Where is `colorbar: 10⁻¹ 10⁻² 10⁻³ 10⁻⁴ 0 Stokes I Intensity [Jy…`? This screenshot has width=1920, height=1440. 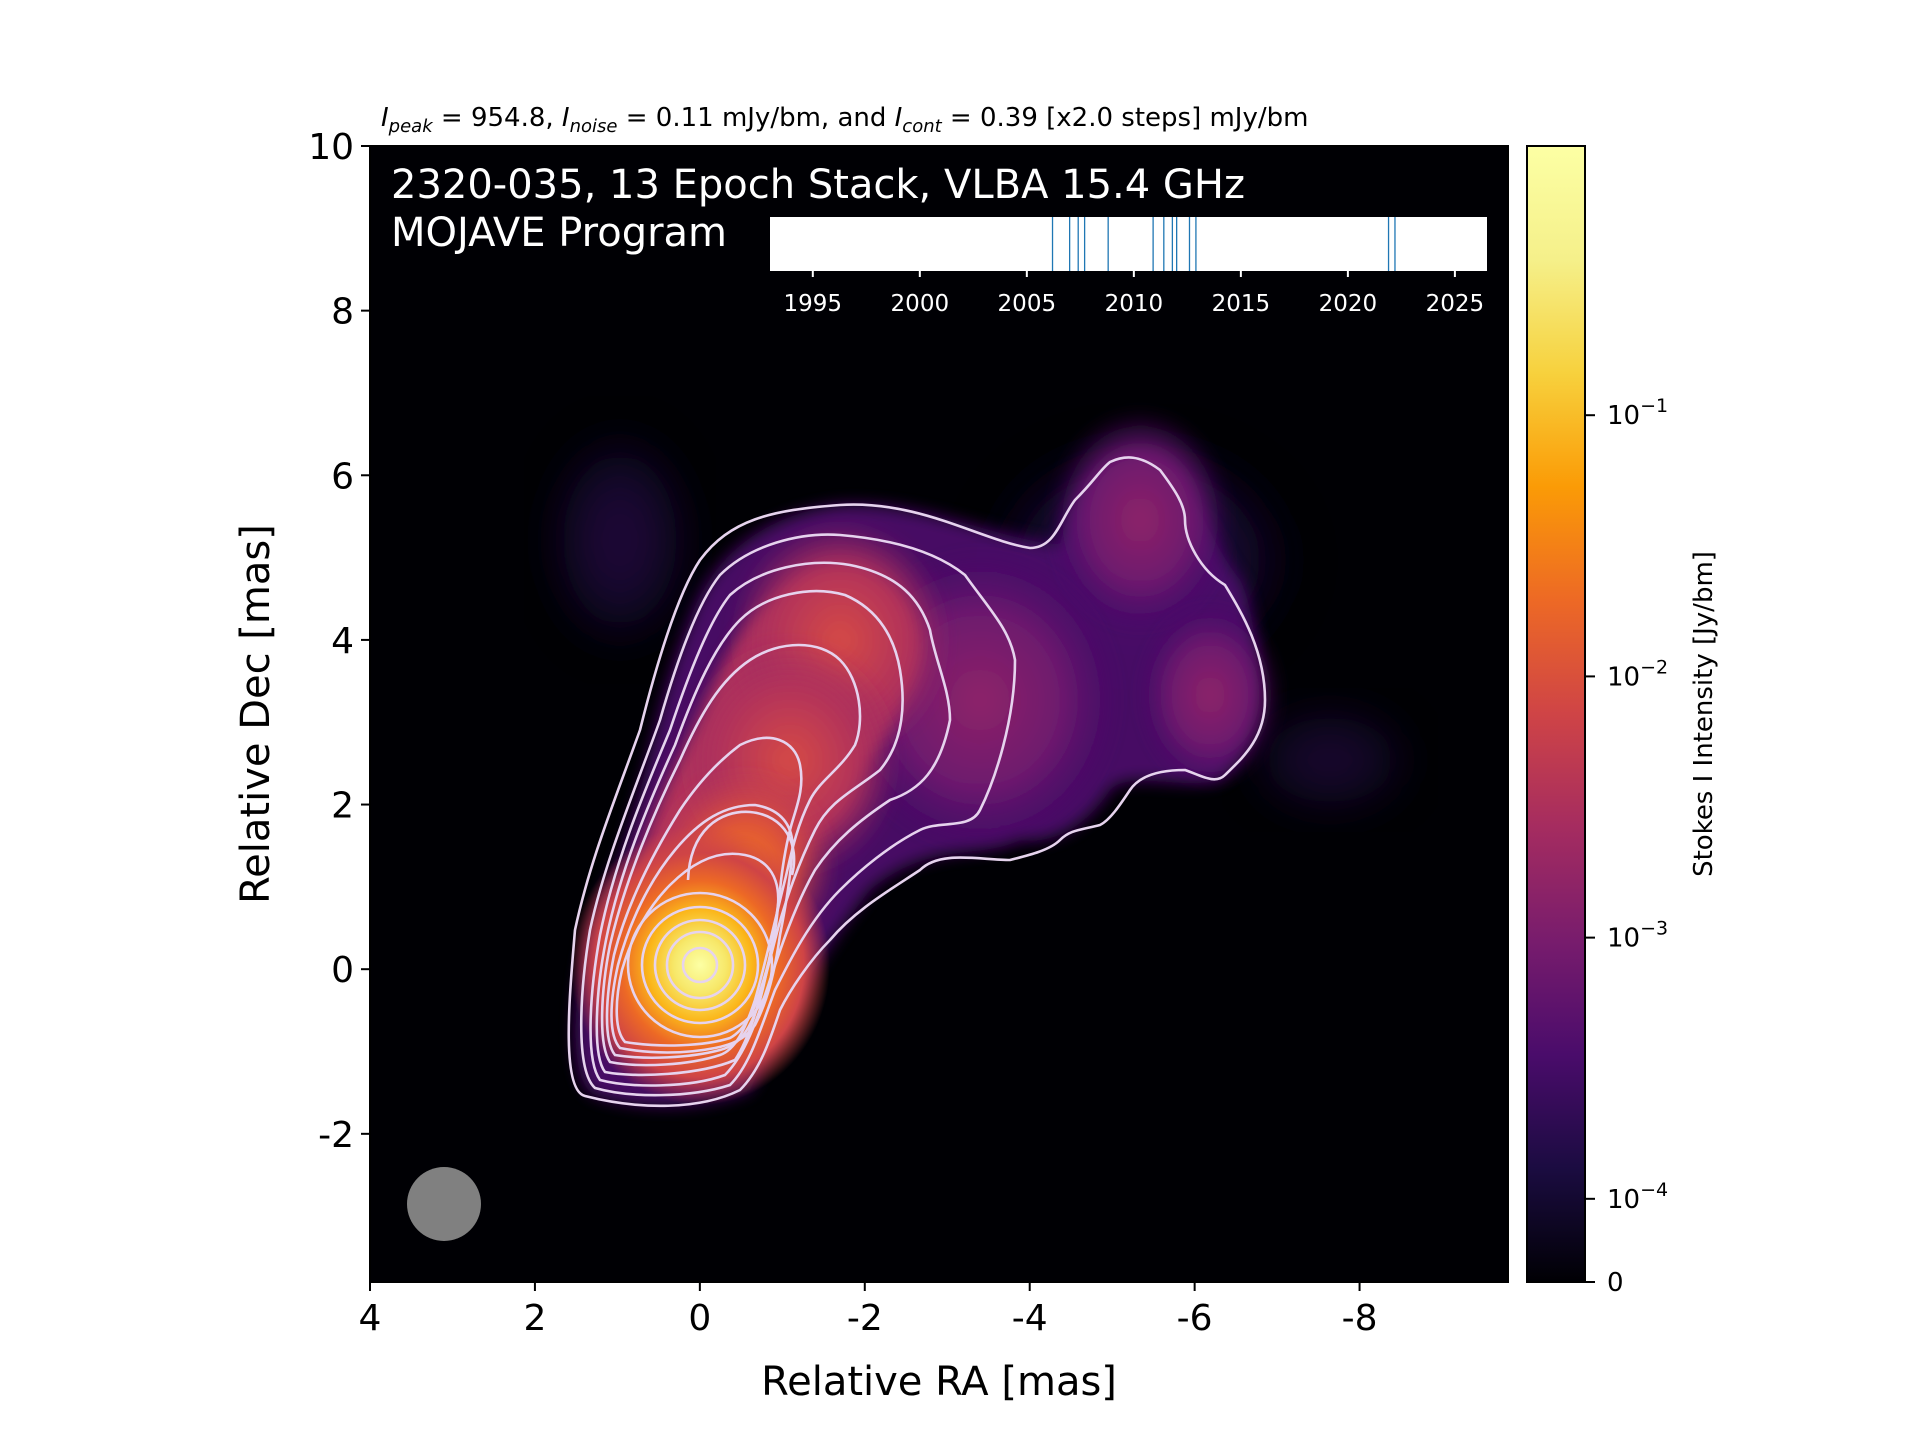
colorbar: 10⁻¹ 10⁻² 10⁻³ 10⁻⁴ 0 Stokes I Intensity [Jy… is located at coordinates (1622, 721).